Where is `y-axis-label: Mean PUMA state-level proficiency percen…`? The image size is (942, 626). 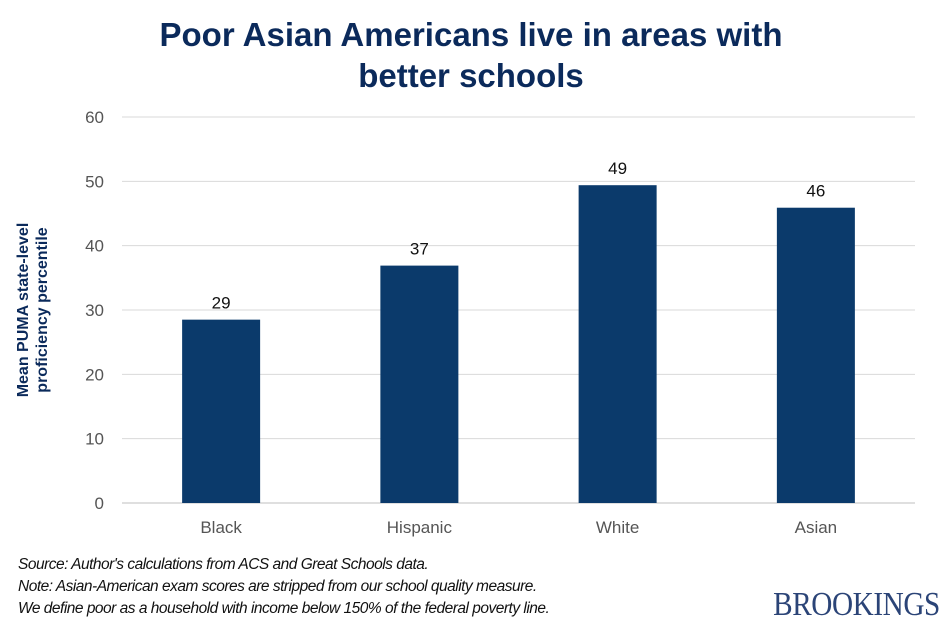
y-axis-label: Mean PUMA state-level proficiency percen… is located at coordinates (33, 310).